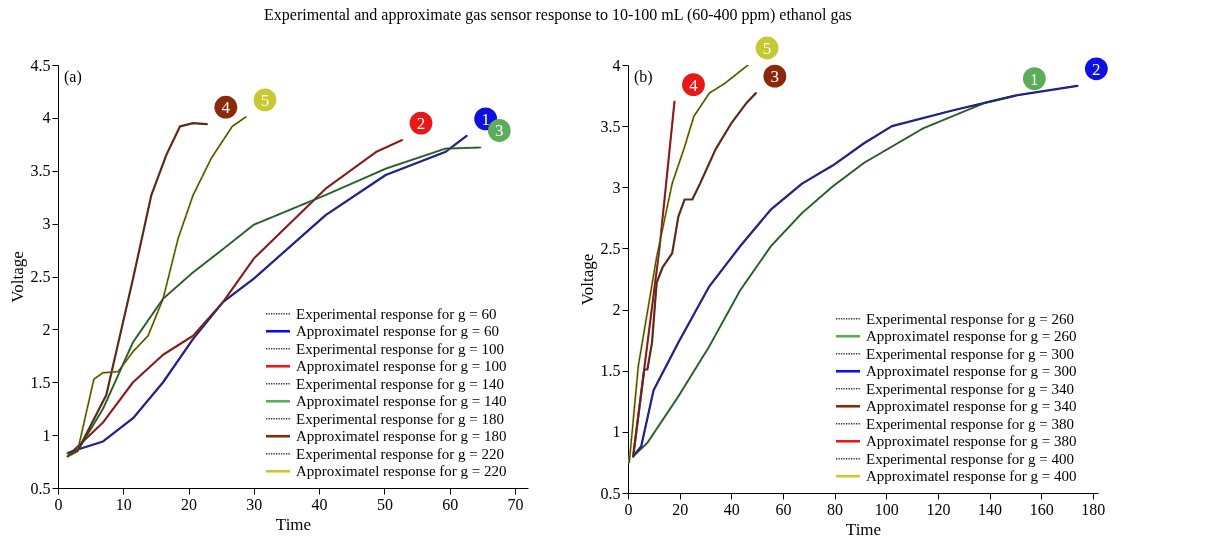 The width and height of the screenshot is (1223, 552). Describe the element at coordinates (970, 423) in the screenshot. I see `legend-label: Experimental response for g = 380` at that location.